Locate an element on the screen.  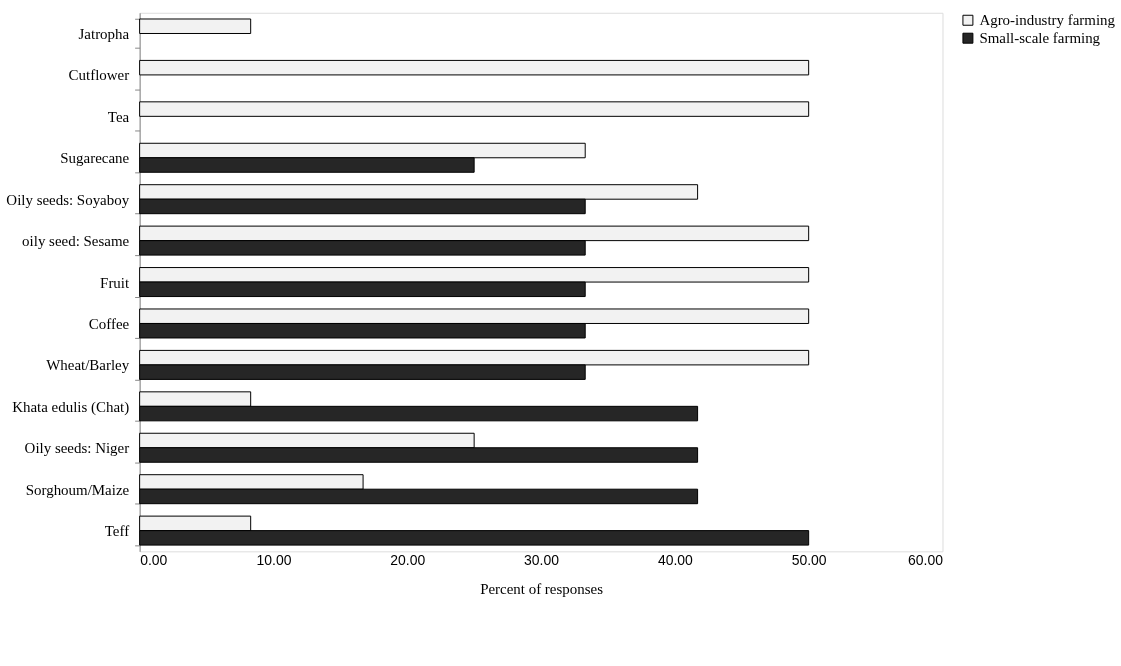
y-tick-label: oily seed: Sesame is located at coordinates (76, 241).